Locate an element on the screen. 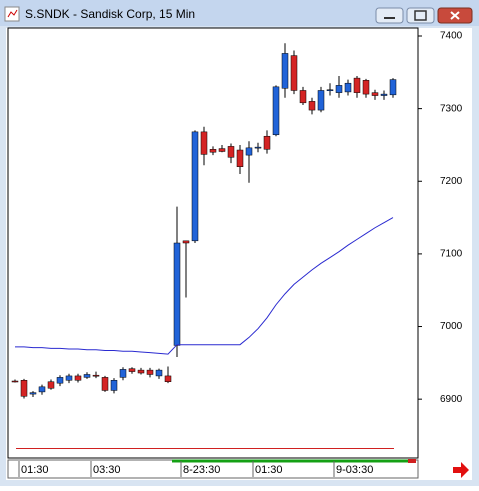 This screenshot has width=479, height=491. minimize-button is located at coordinates (389, 15).